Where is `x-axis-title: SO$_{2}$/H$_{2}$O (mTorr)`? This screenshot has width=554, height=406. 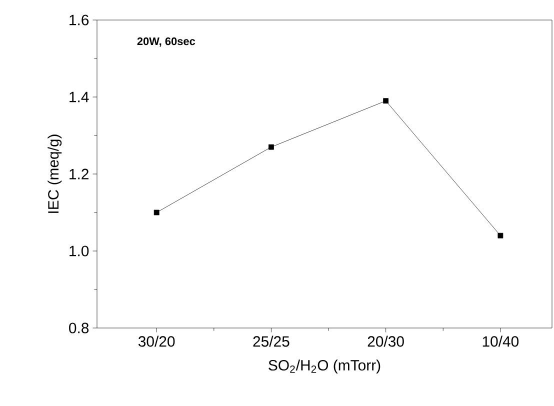
x-axis-title: SO$_{2}$/H$_{2}$O (mTorr) is located at coordinates (324, 367).